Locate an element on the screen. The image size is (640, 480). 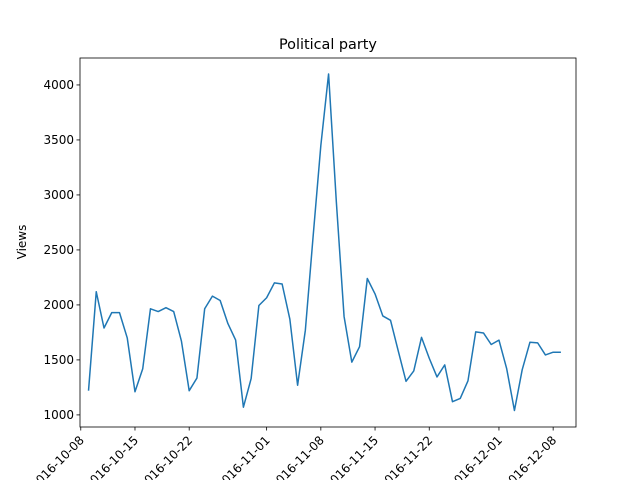
chart-title: Political party is located at coordinates (328, 45).